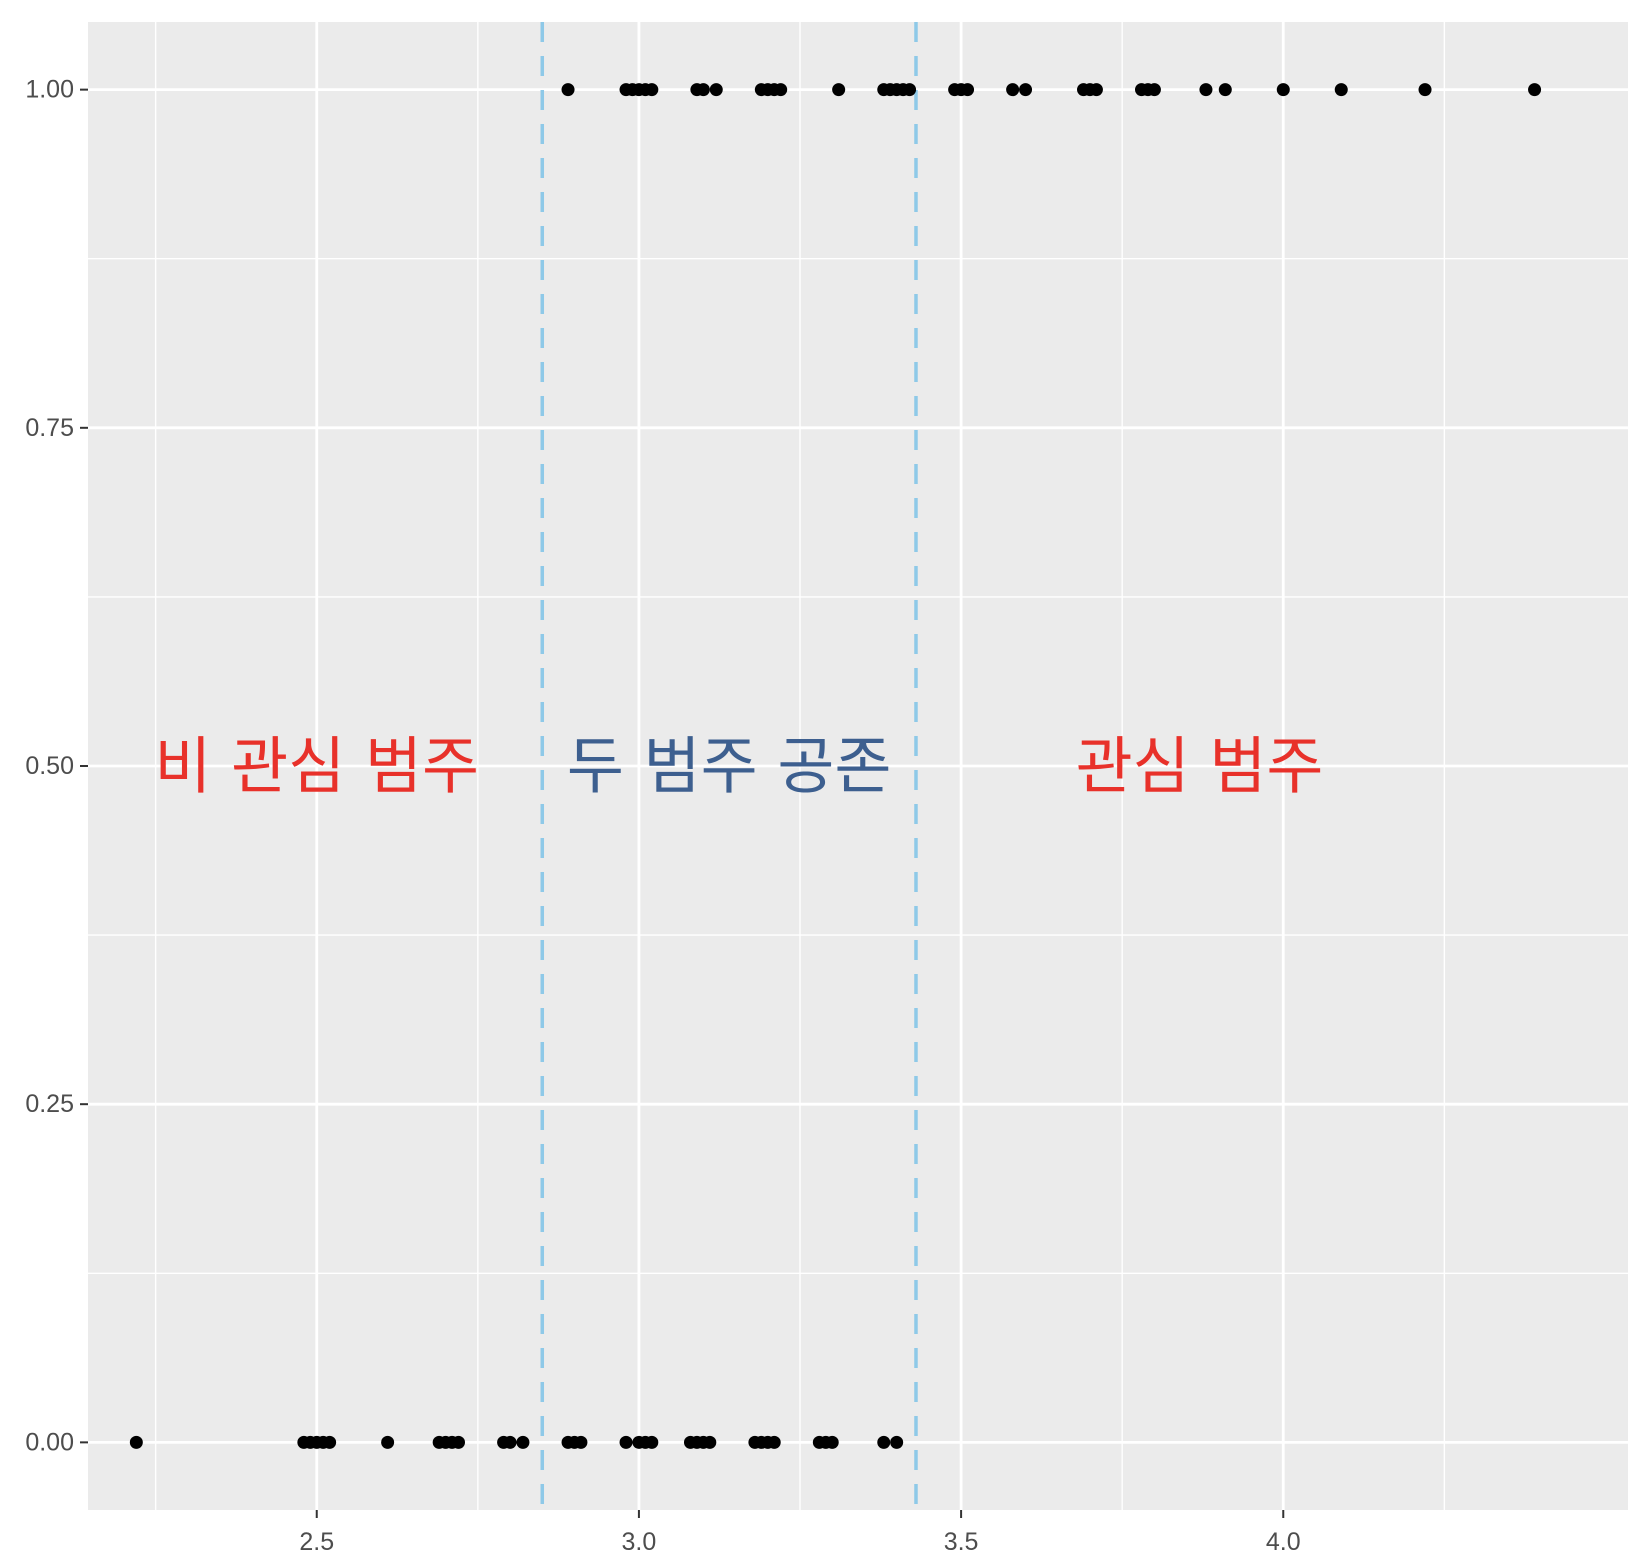  What do you see at coordinates (49, 90) in the screenshot?
I see `y-tick-label: 1.00` at bounding box center [49, 90].